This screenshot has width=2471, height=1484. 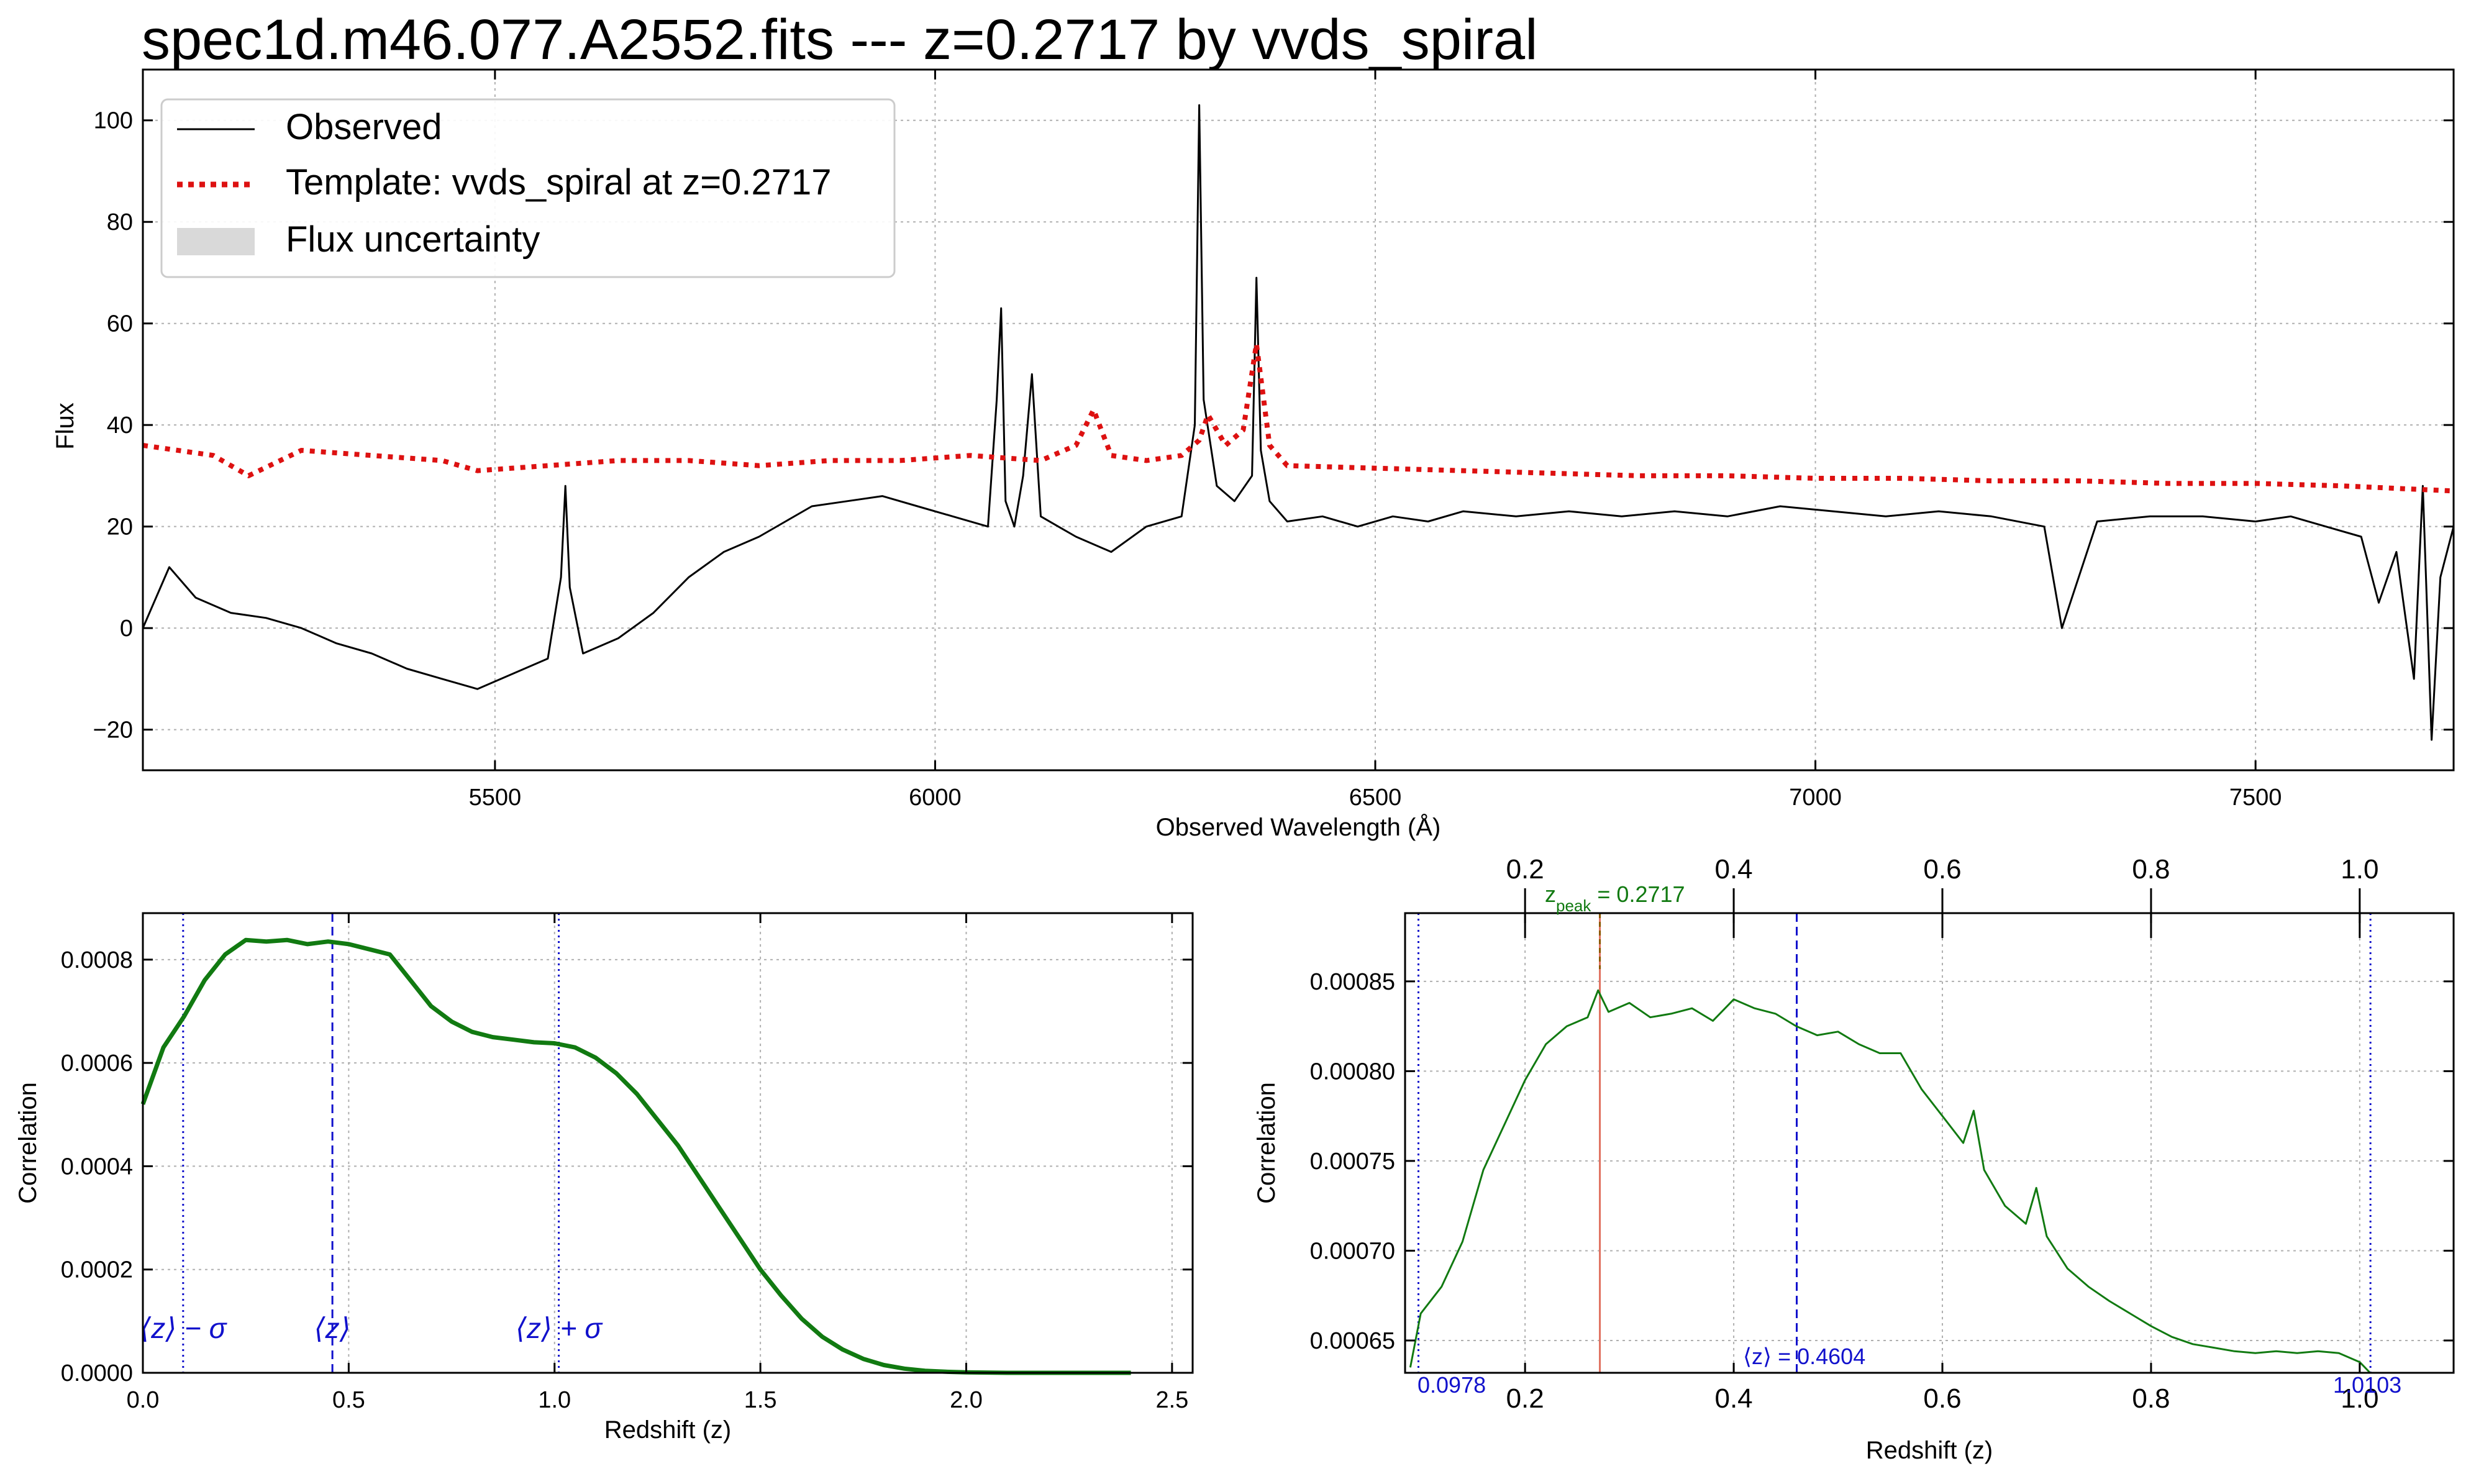 I want to click on correlation-zoom-plot-area, so click(x=1929, y=1143).